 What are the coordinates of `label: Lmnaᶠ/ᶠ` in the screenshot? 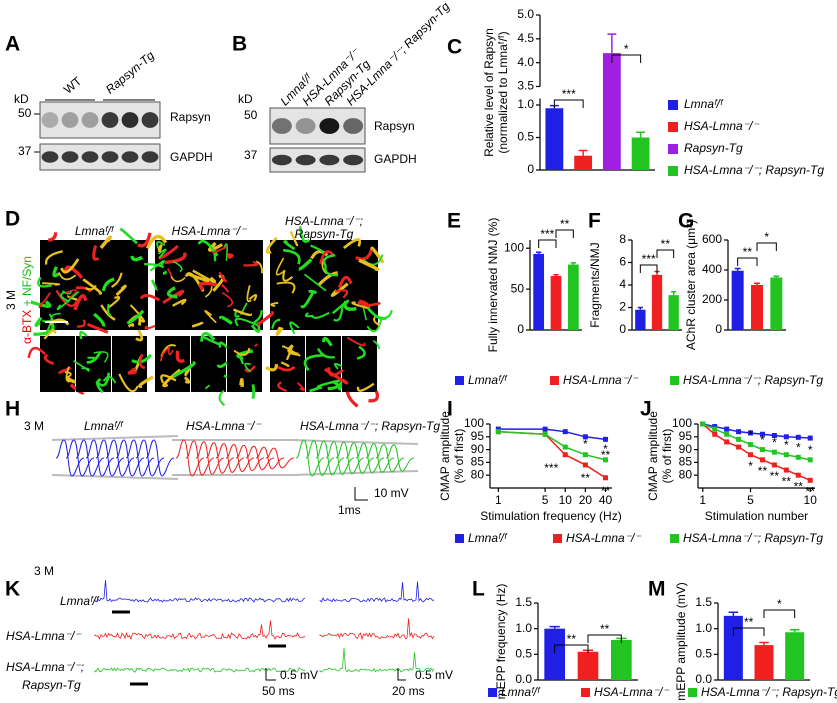 It's located at (80, 601).